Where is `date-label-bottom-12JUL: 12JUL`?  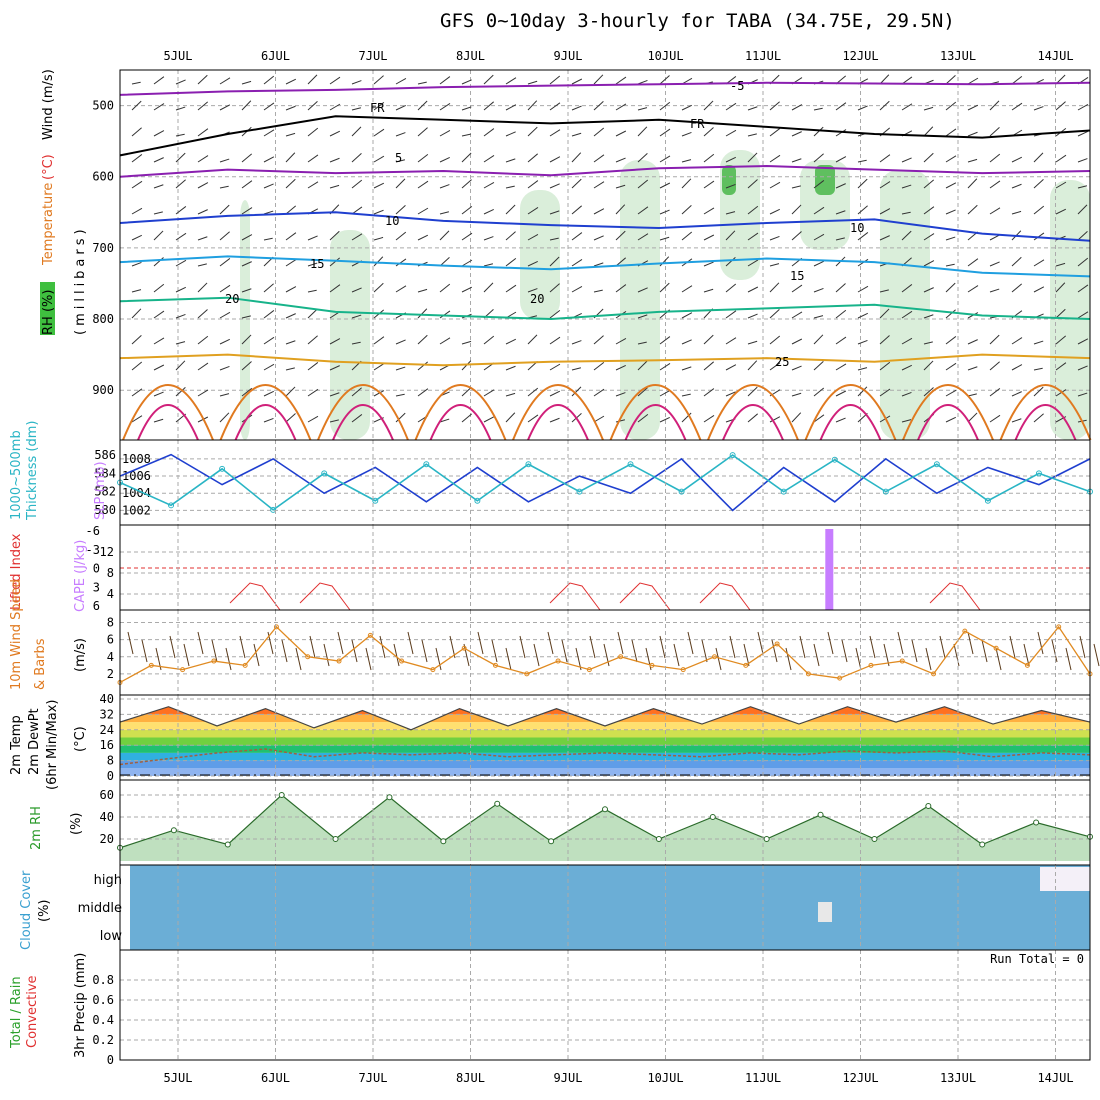 date-label-bottom-12JUL: 12JUL is located at coordinates (860, 1078).